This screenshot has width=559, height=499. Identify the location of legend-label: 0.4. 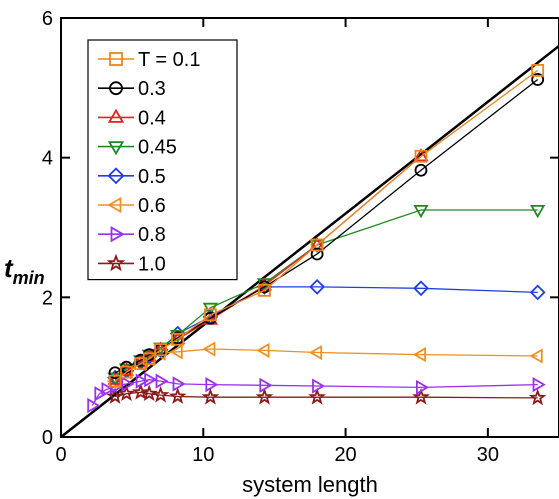
(152, 118).